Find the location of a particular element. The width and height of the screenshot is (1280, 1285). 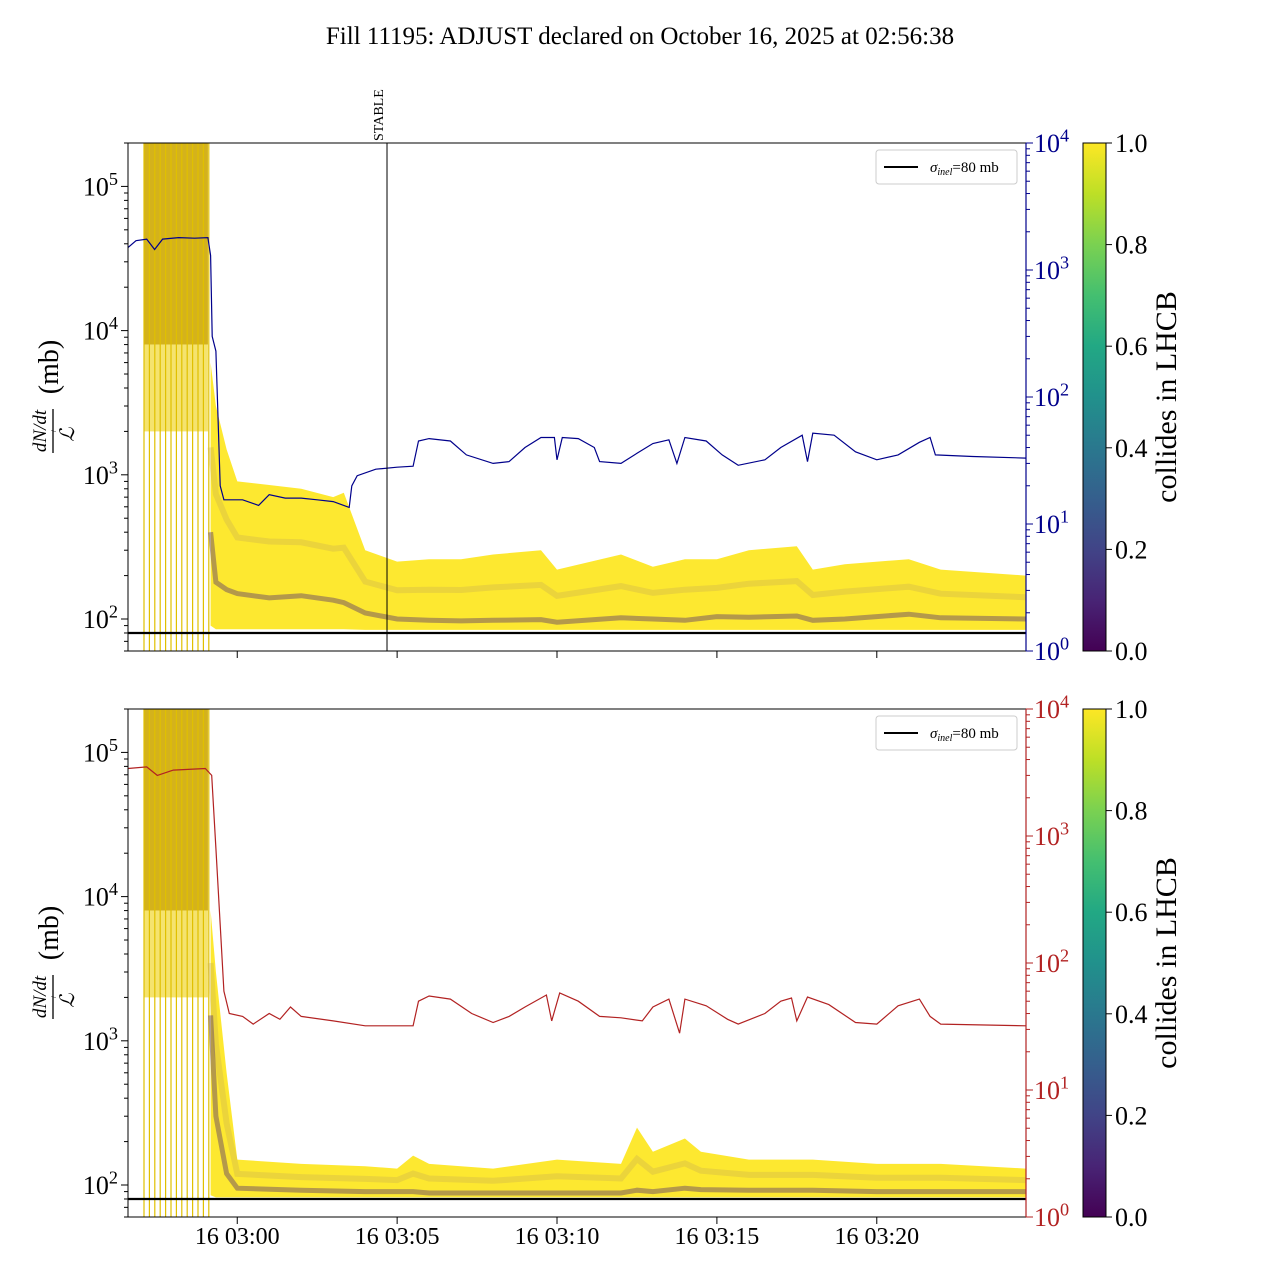

x-tick-label: 16 03:15 is located at coordinates (717, 1237).